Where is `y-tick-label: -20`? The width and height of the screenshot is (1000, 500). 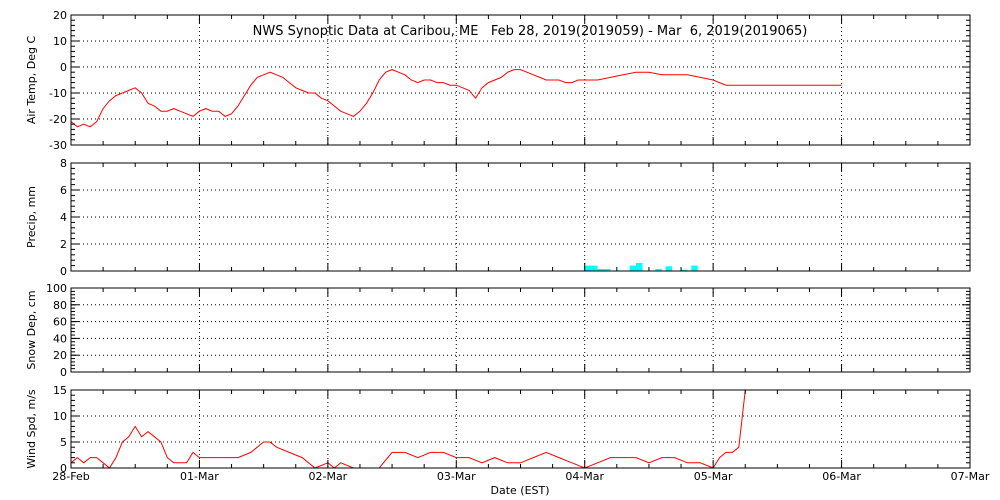 y-tick-label: -20 is located at coordinates (58, 119).